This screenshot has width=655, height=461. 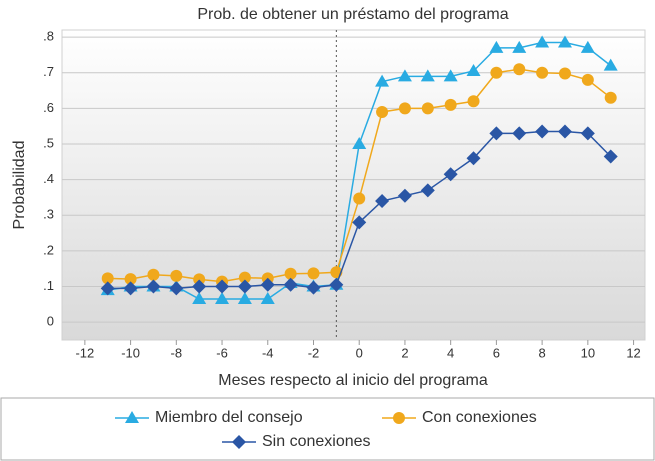 What do you see at coordinates (48, 142) in the screenshot?
I see `y-tick-label: .5` at bounding box center [48, 142].